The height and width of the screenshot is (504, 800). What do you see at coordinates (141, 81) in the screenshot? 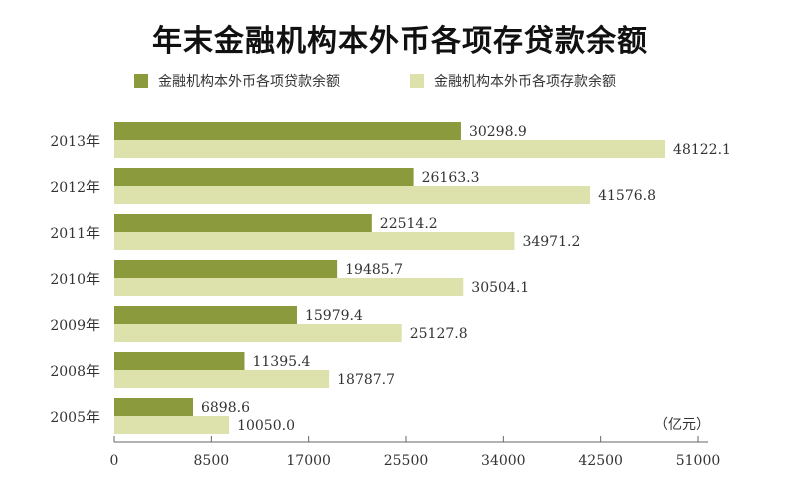
I see `legend-swatch-loans` at bounding box center [141, 81].